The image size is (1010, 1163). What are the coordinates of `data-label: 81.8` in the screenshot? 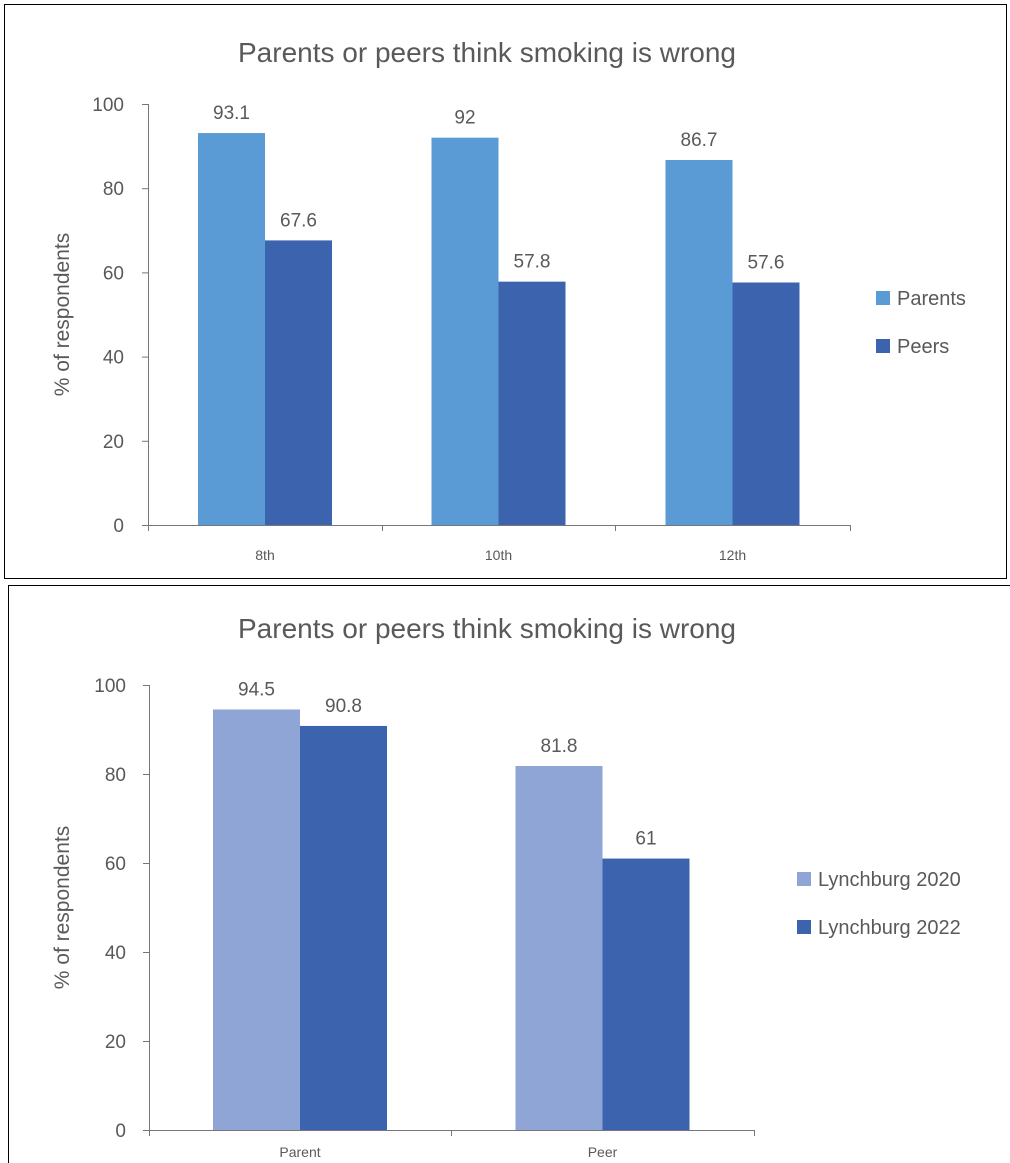 It's located at (559, 746).